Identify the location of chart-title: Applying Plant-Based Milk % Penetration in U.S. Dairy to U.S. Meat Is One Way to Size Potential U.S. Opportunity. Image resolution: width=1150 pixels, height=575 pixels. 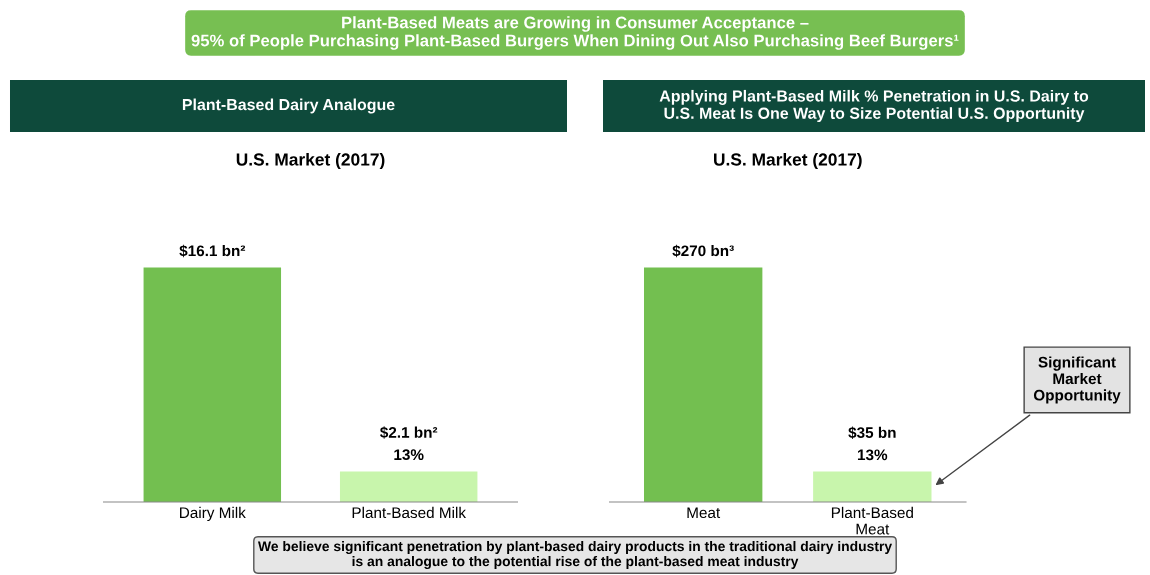
(874, 106).